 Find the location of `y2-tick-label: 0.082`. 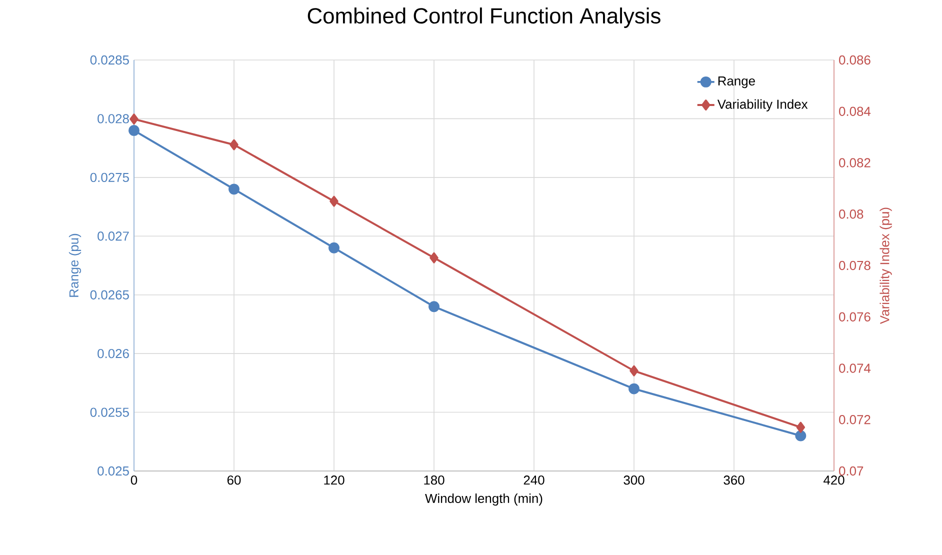

y2-tick-label: 0.082 is located at coordinates (854, 163).